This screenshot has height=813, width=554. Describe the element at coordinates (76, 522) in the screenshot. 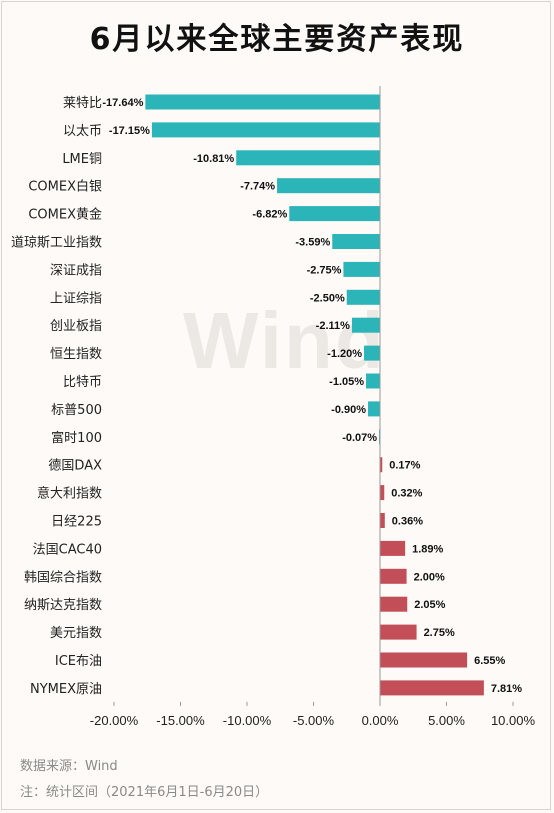

I see `category-label: 日经225` at that location.